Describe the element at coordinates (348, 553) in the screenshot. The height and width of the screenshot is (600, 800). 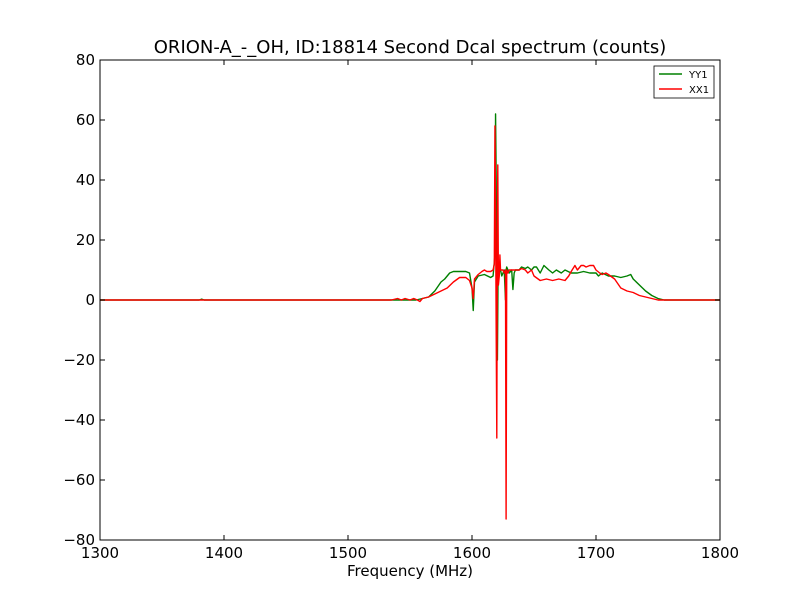
I see `x-tick-label: 1500` at that location.